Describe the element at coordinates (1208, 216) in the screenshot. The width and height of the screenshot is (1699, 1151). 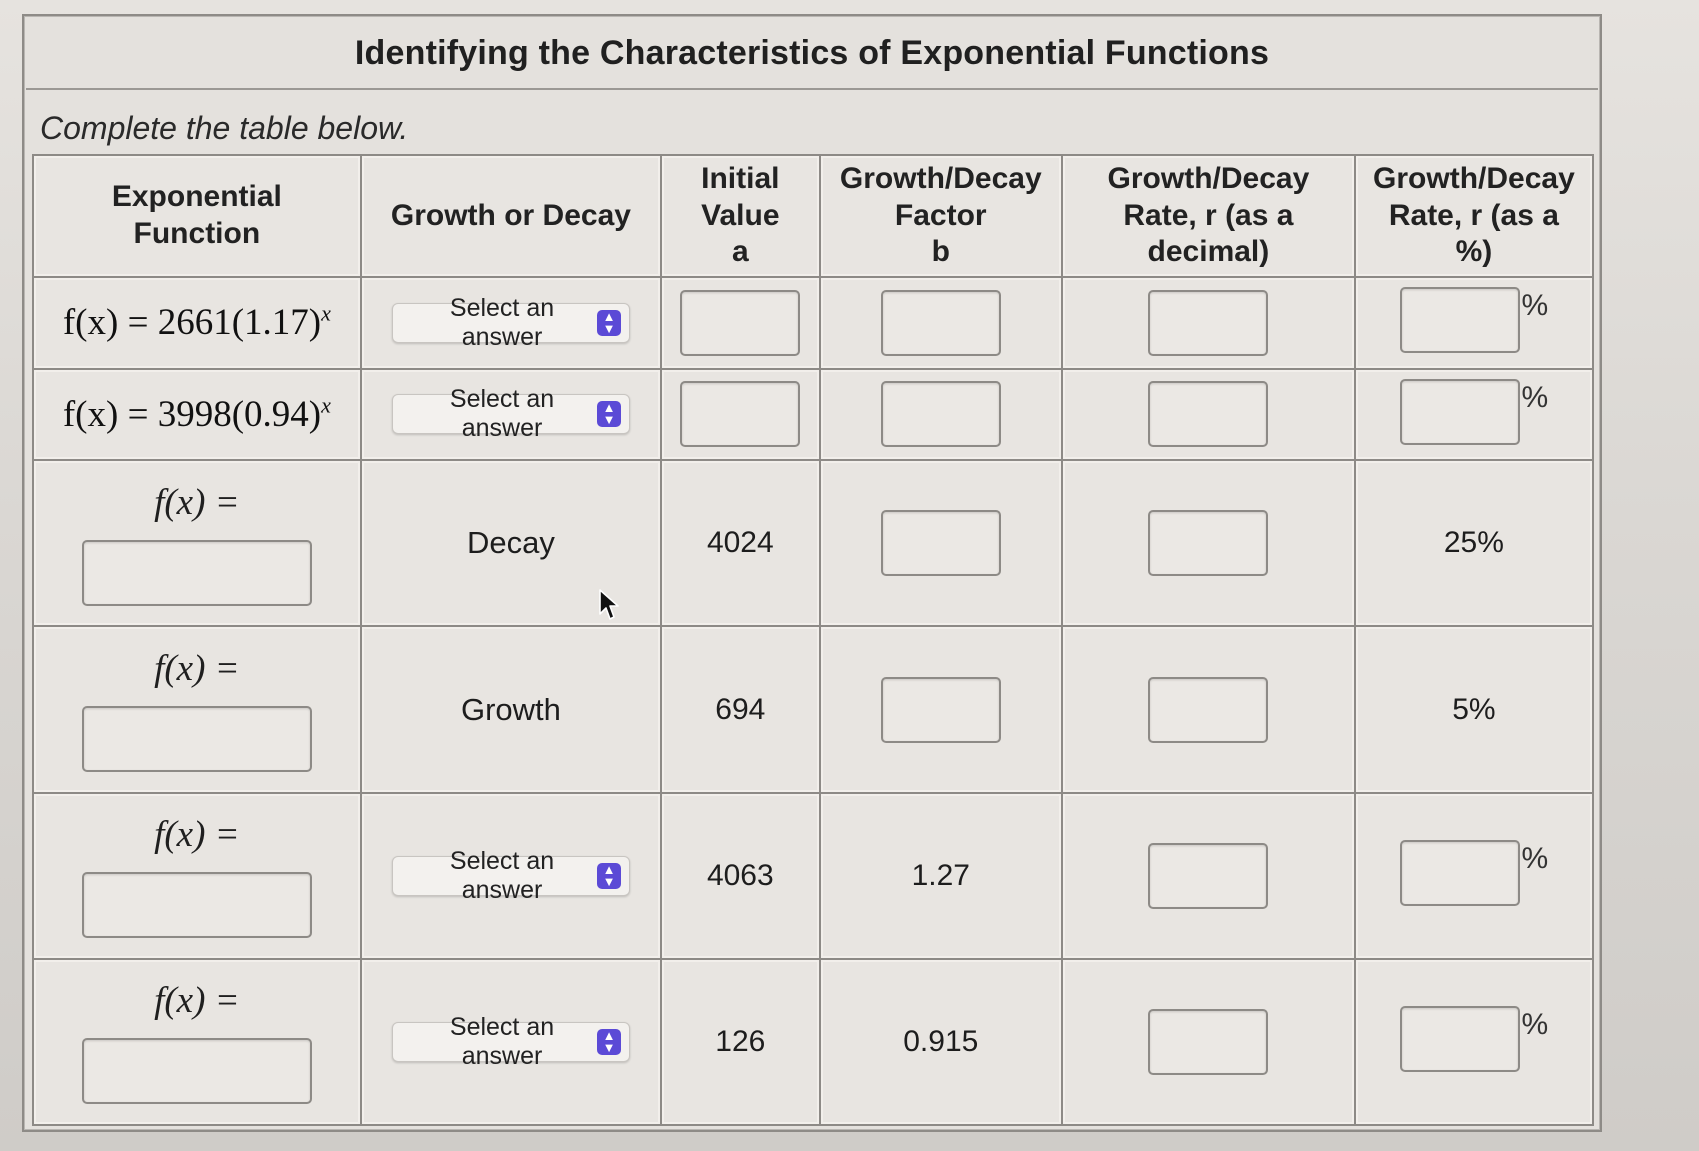
I see `header-rate-decimal: Growth/Decay Rate, r (as a decimal)` at that location.